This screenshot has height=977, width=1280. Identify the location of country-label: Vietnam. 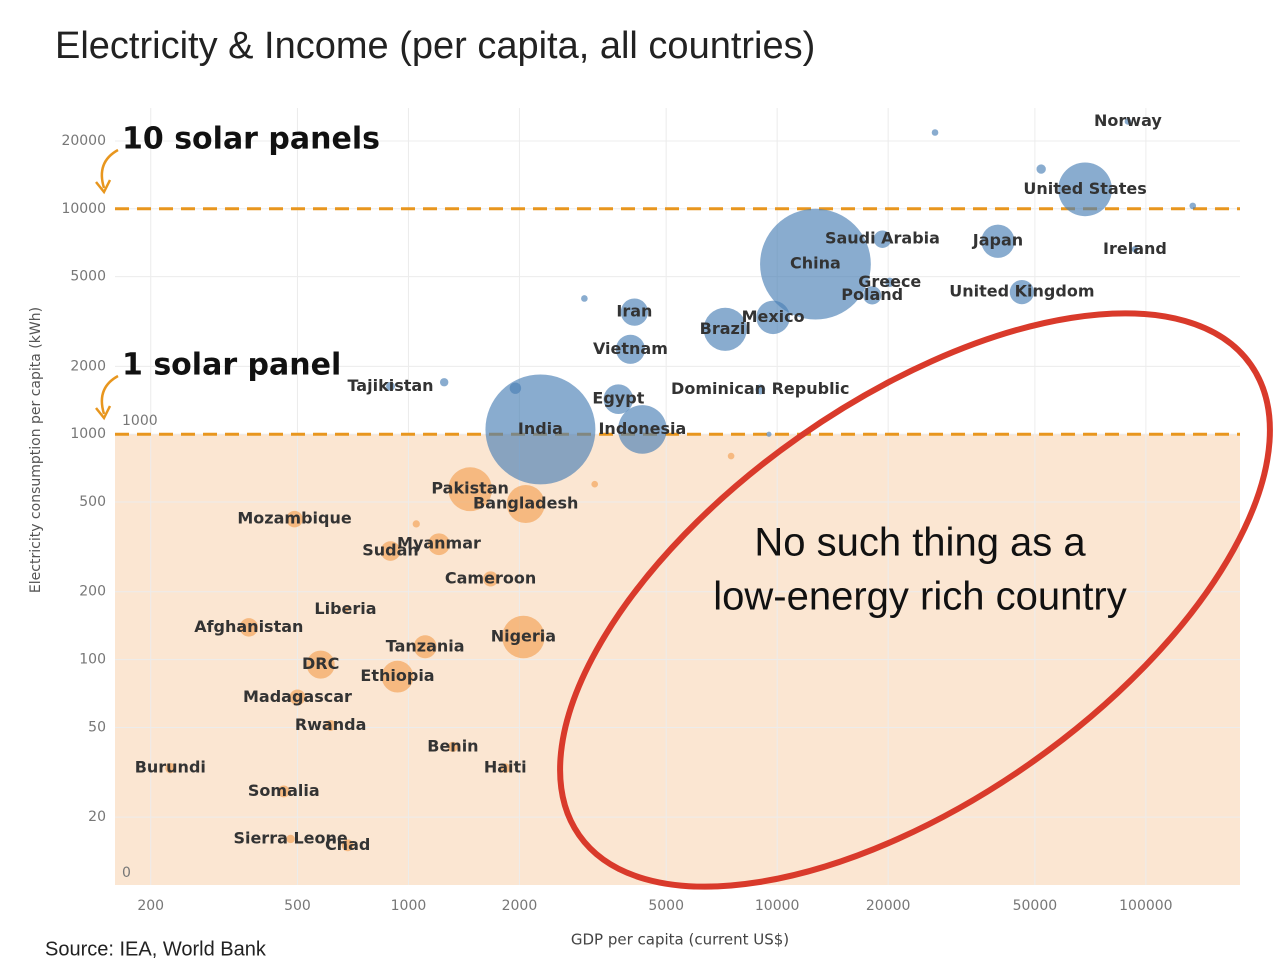
(630, 348).